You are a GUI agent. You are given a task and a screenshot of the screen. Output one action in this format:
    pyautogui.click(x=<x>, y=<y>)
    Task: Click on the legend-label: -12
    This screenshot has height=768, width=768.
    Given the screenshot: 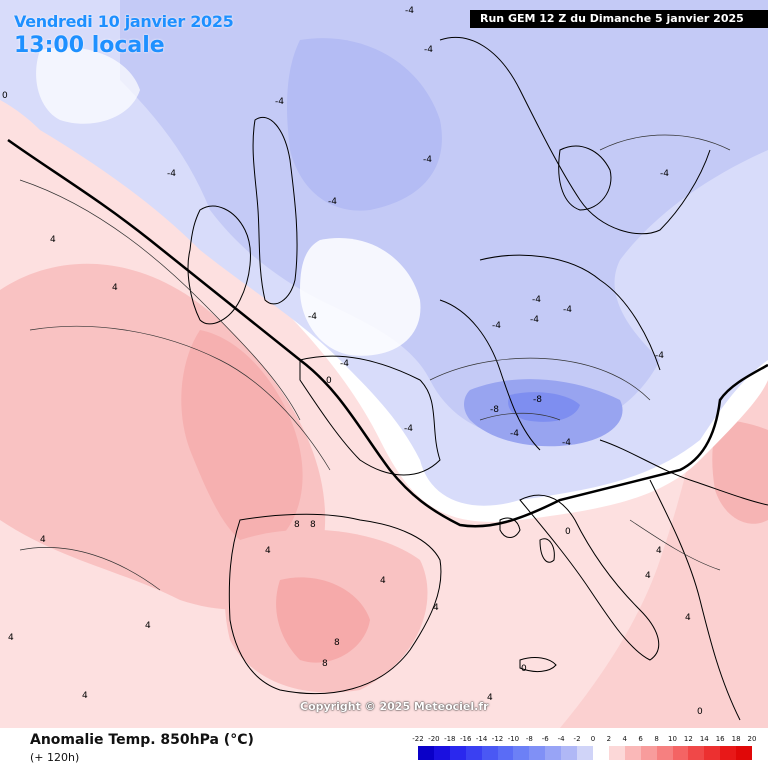 What is the action you would take?
    pyautogui.click(x=497, y=739)
    